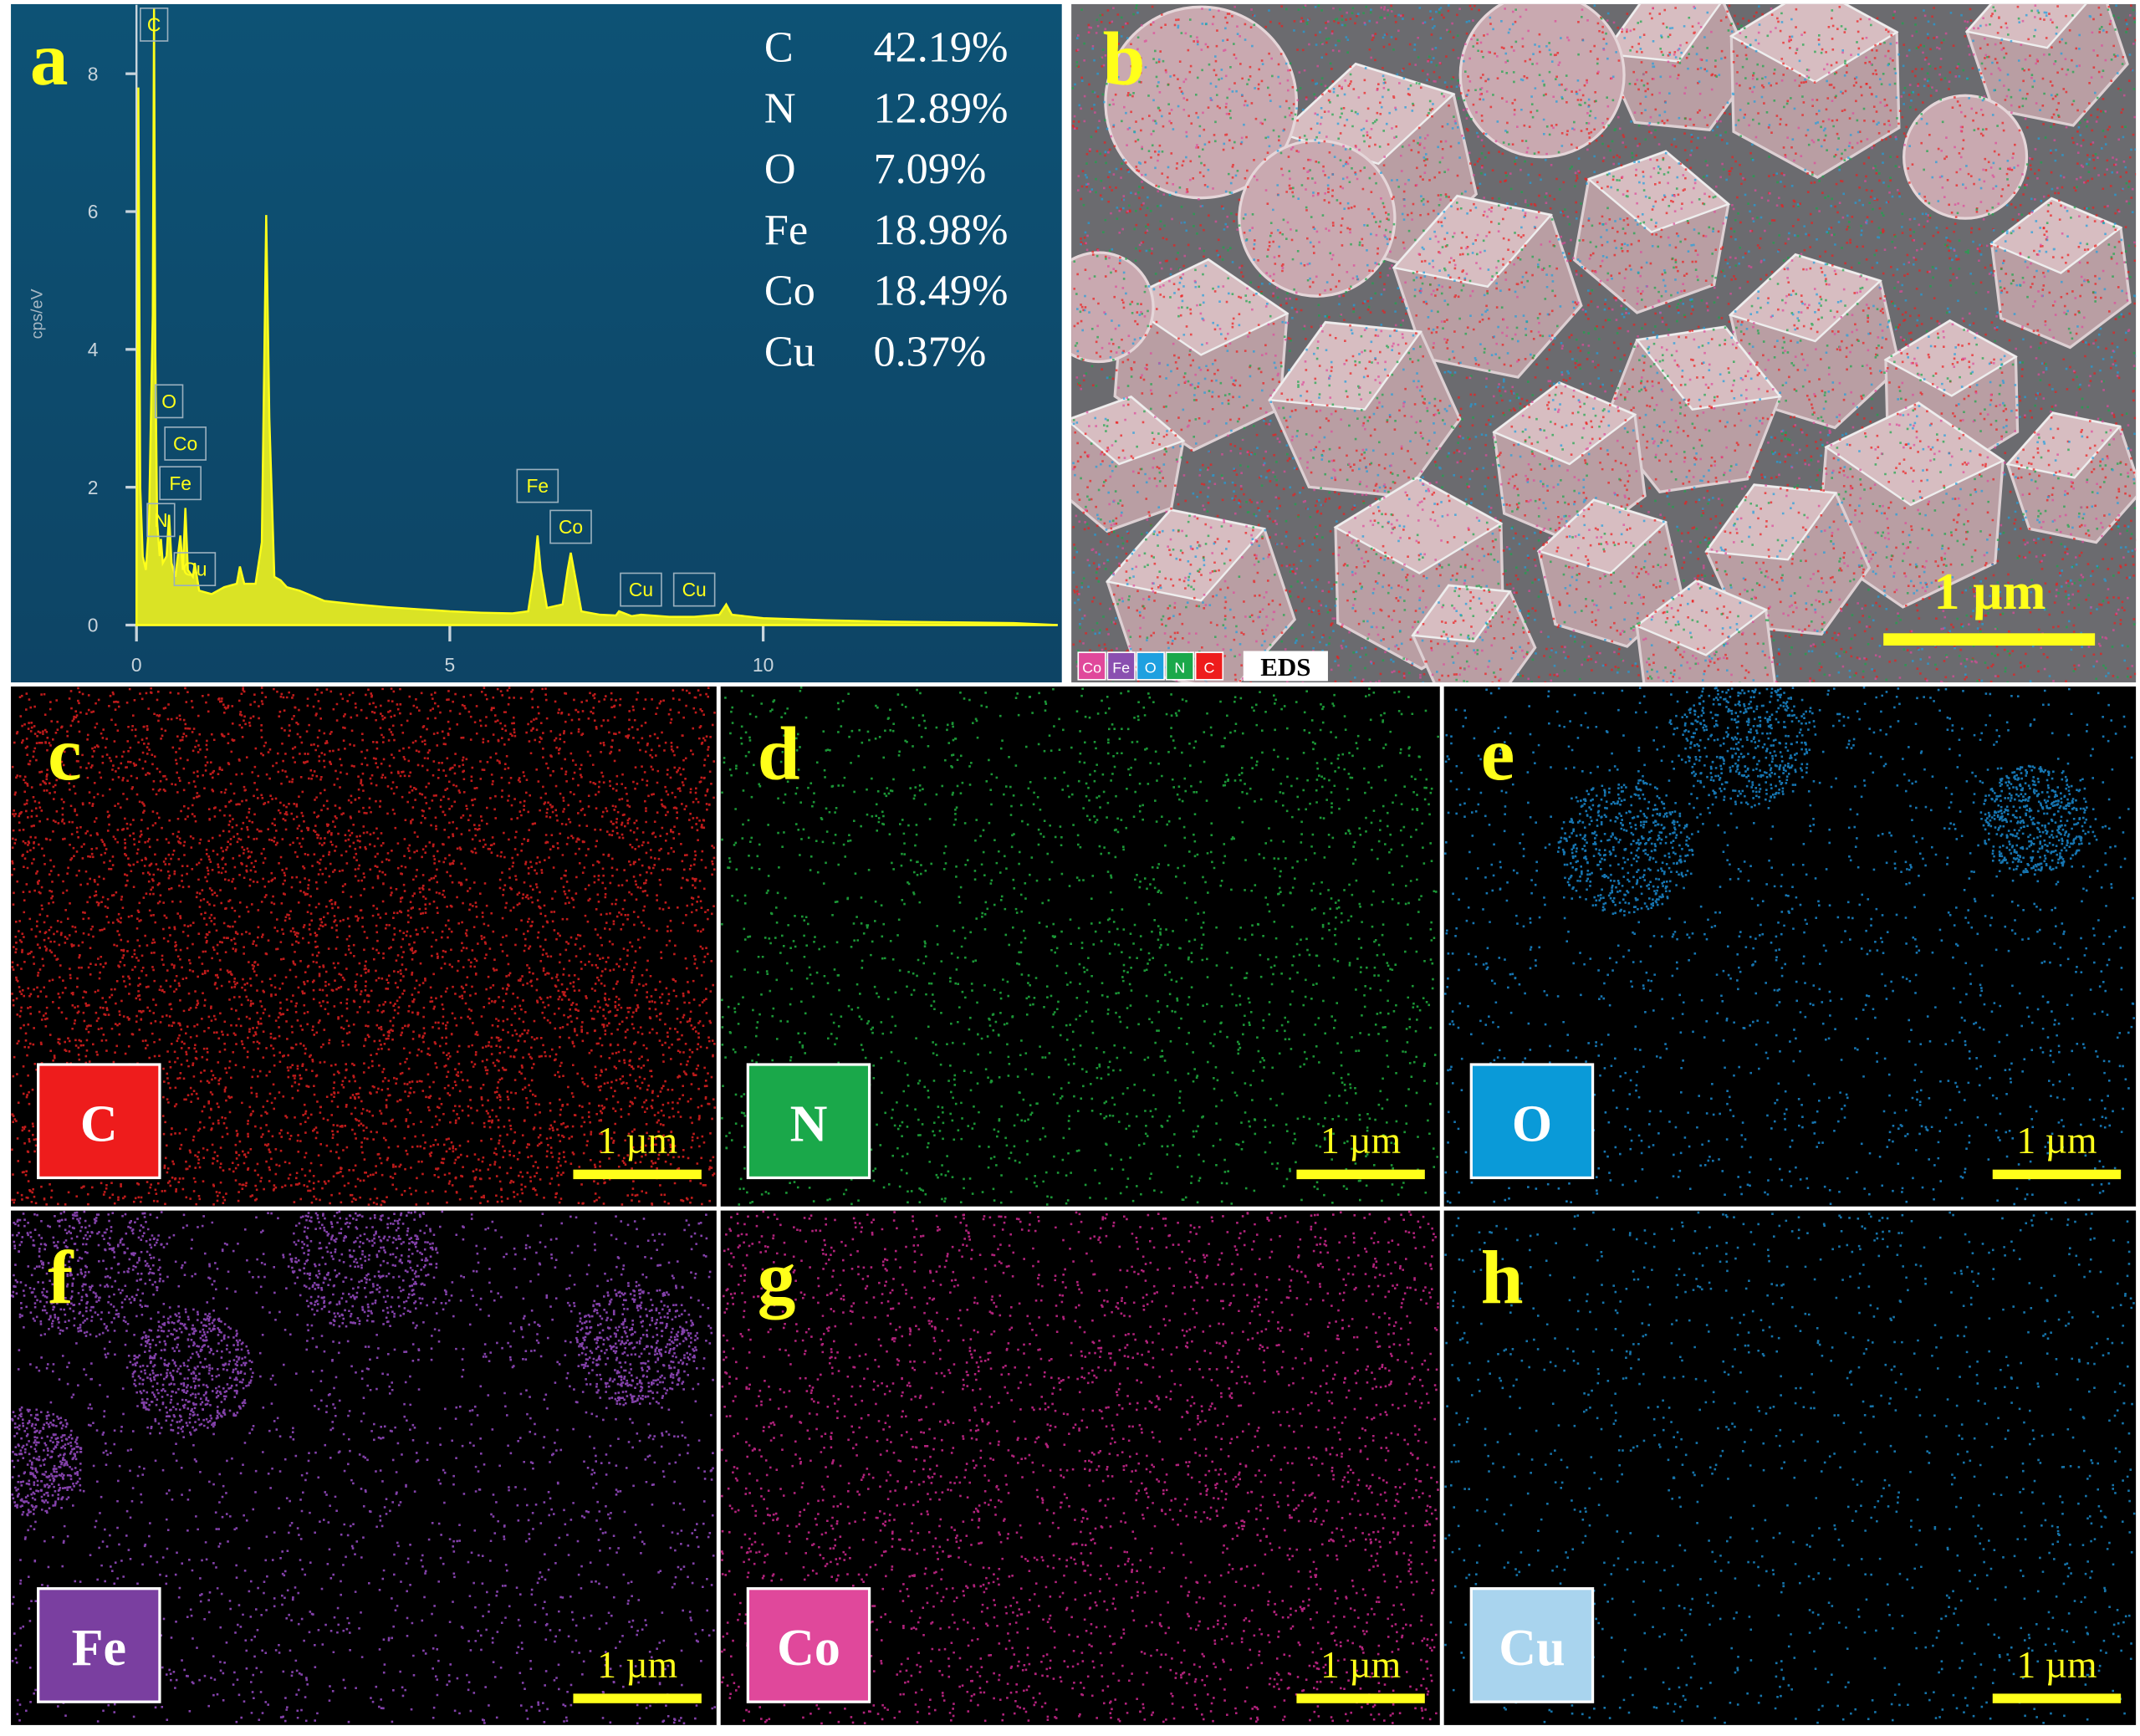 The height and width of the screenshot is (1736, 2140). What do you see at coordinates (93, 211) in the screenshot?
I see `y-tick-label: 6` at bounding box center [93, 211].